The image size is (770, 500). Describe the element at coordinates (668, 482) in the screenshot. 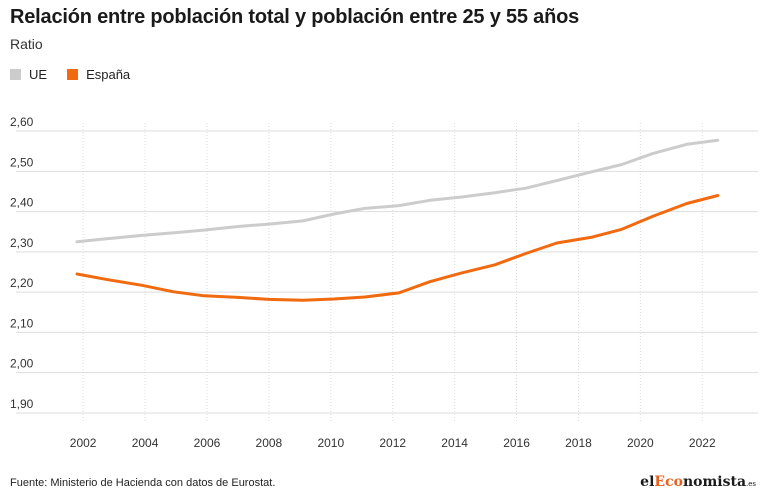

I see `brand-highlight: Eco` at that location.